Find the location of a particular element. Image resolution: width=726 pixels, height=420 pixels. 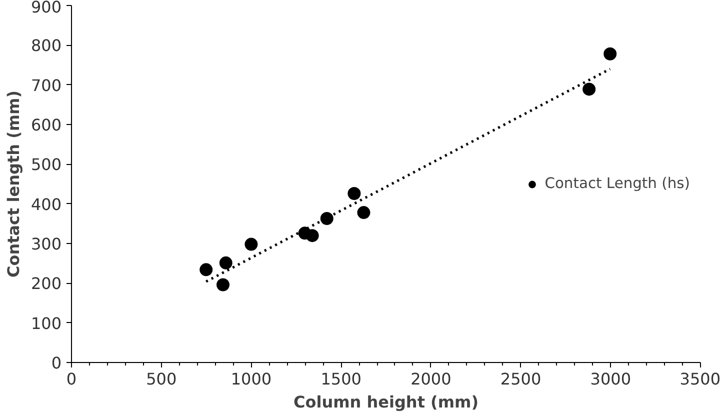

y-axis-title: Contact length (mm) is located at coordinates (13, 184).